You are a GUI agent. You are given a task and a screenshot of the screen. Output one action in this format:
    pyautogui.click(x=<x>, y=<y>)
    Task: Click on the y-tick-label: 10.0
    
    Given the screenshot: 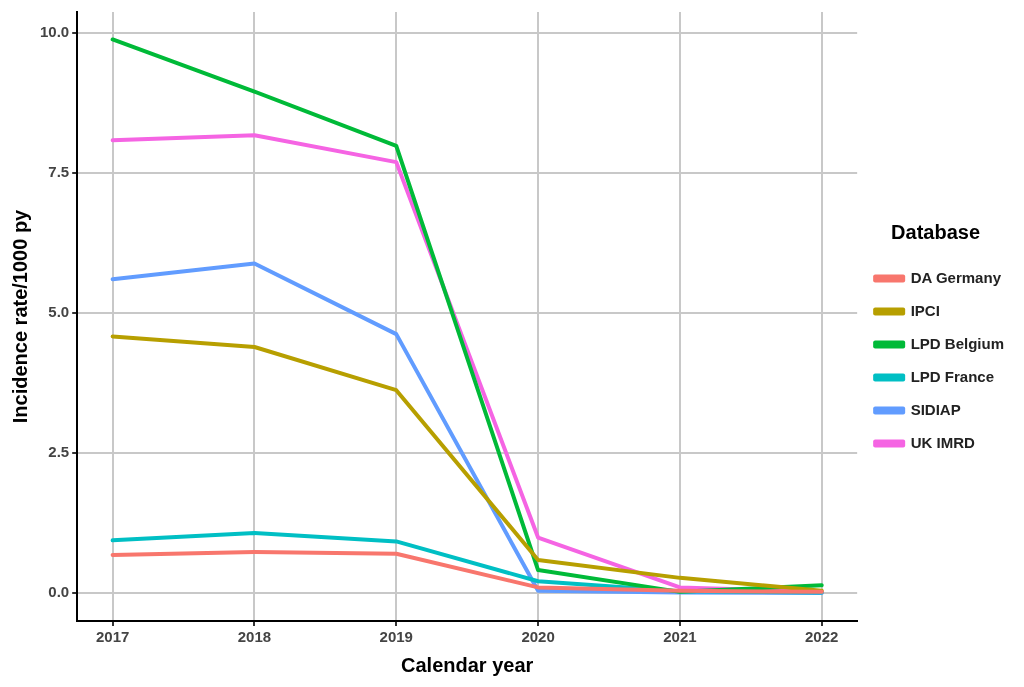 What is the action you would take?
    pyautogui.click(x=54, y=31)
    